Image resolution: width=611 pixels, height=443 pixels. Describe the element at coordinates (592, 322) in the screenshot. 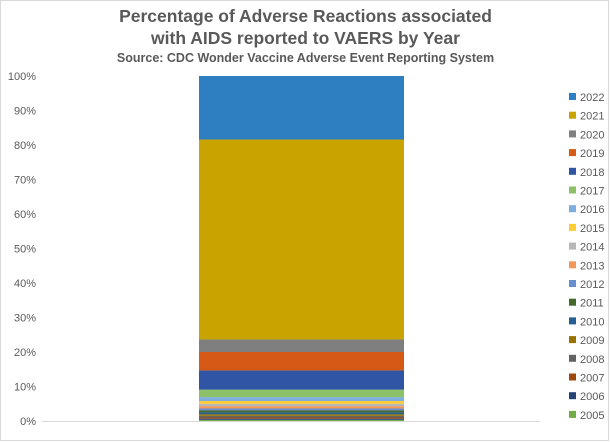

I see `legend-label-2010: 2010` at that location.